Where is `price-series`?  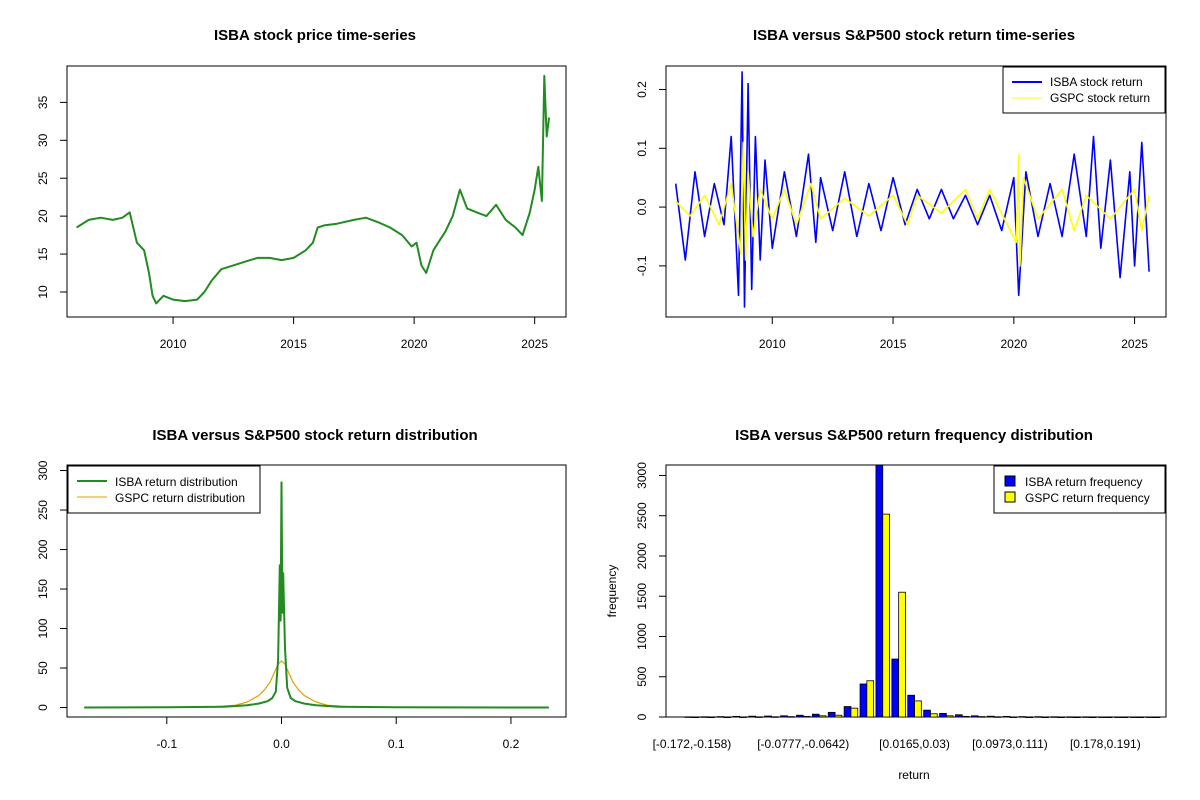
price-series is located at coordinates (313, 189).